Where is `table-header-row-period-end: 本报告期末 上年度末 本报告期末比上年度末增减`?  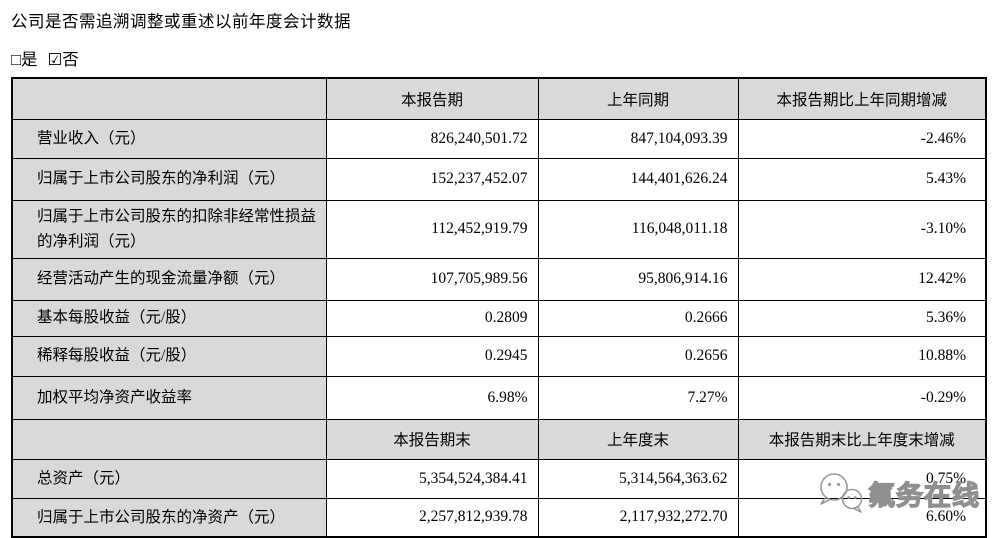
table-header-row-period-end: 本报告期末 上年度末 本报告期末比上年度末增减 is located at coordinates (499, 439).